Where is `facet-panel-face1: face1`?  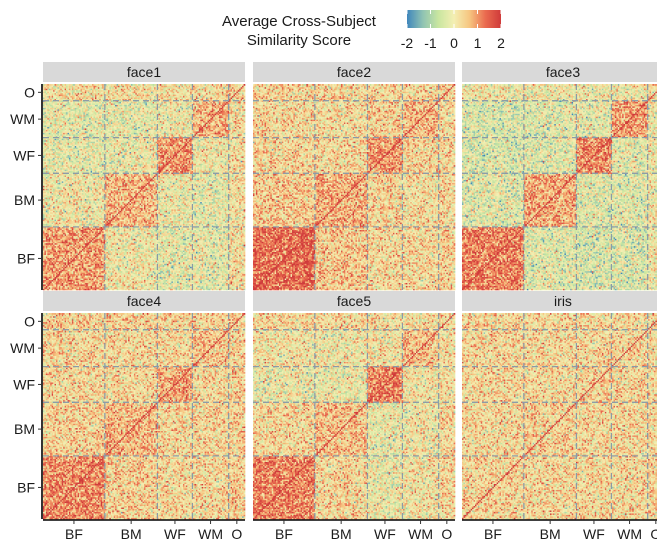
facet-panel-face1: face1 is located at coordinates (144, 176).